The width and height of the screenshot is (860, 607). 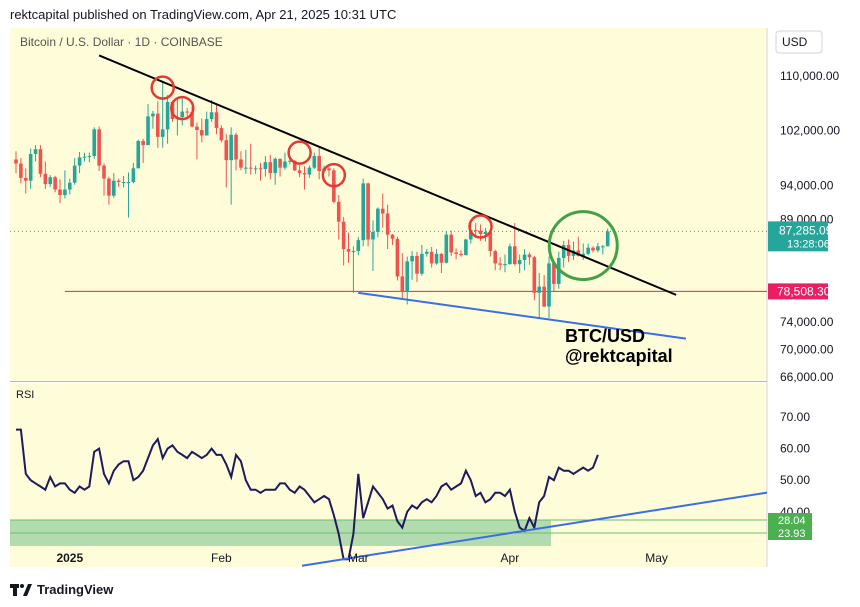 What do you see at coordinates (522, 315) in the screenshot?
I see `support-trendline` at bounding box center [522, 315].